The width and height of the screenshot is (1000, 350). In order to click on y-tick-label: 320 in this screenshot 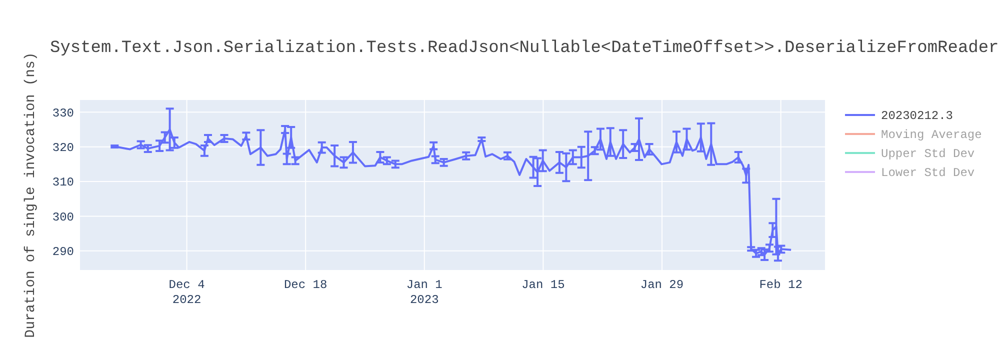, I will do `click(63, 148)`.